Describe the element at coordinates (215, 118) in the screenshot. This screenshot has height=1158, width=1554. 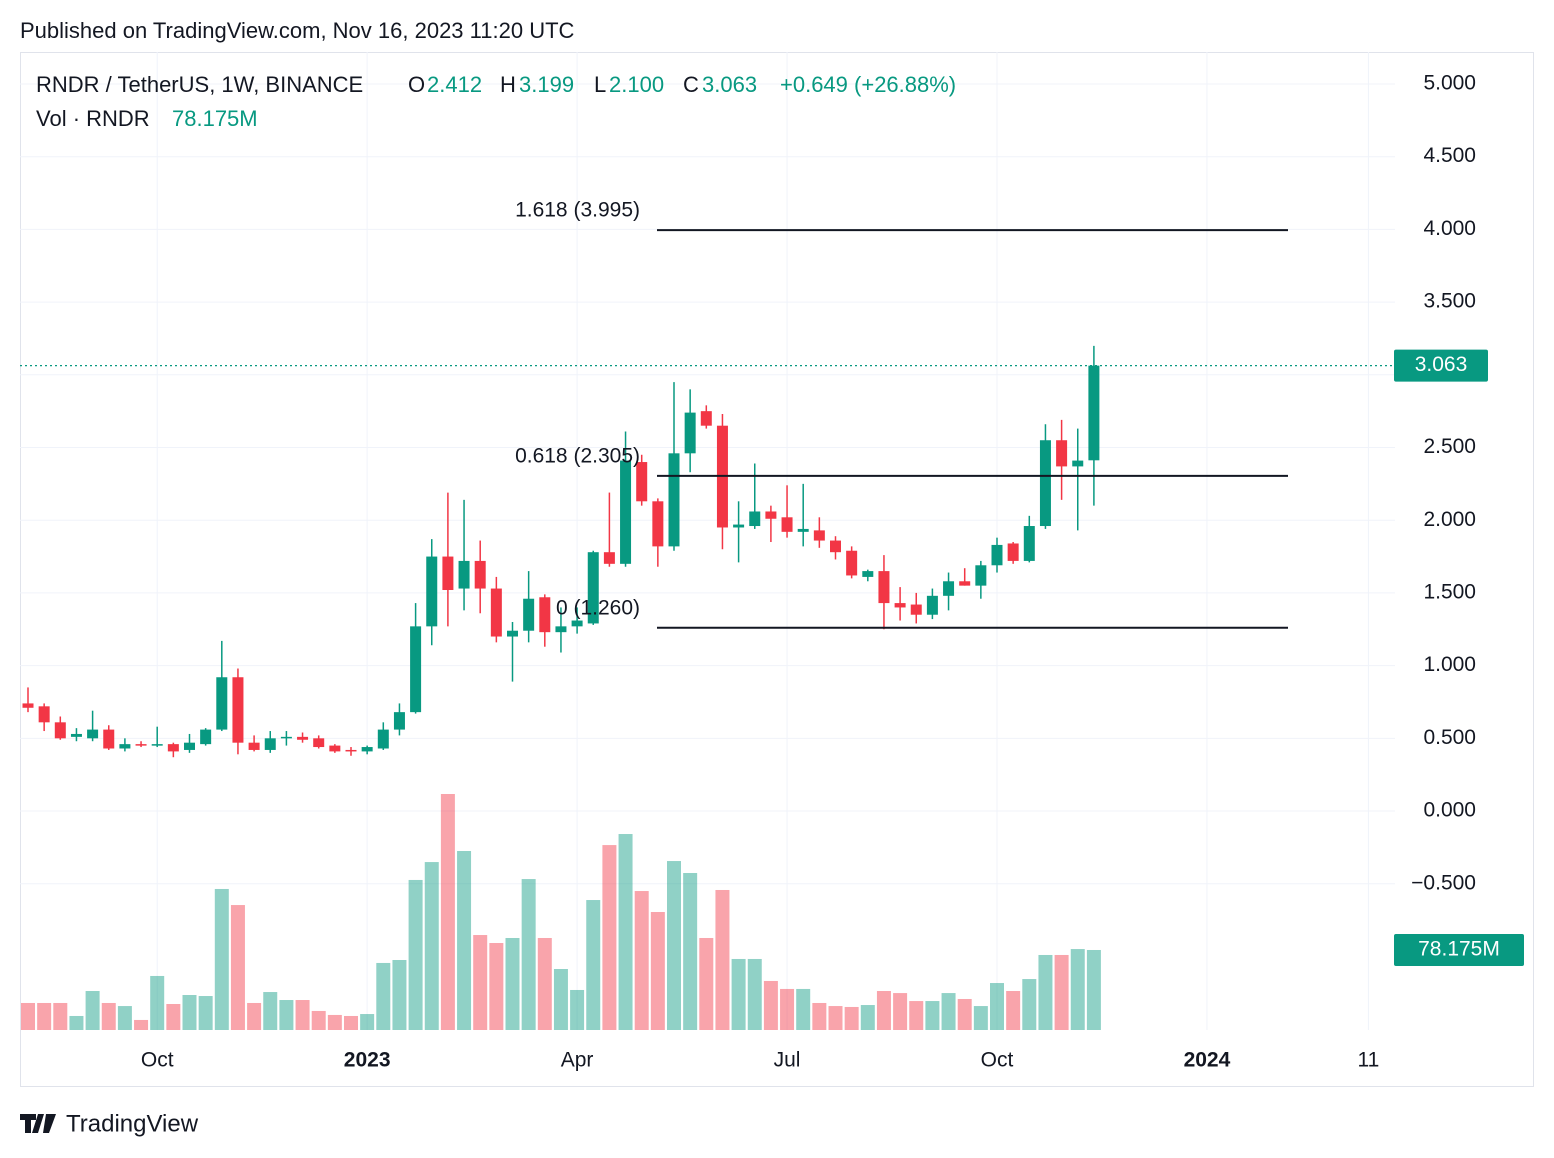
I see `vol-value: 78.175M` at that location.